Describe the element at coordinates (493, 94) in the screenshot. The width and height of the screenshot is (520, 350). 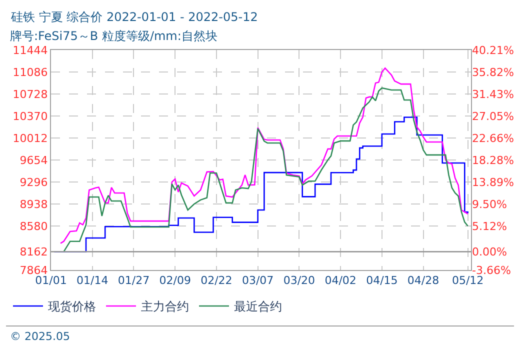
I see `y2-tick-label: 31.43%` at that location.